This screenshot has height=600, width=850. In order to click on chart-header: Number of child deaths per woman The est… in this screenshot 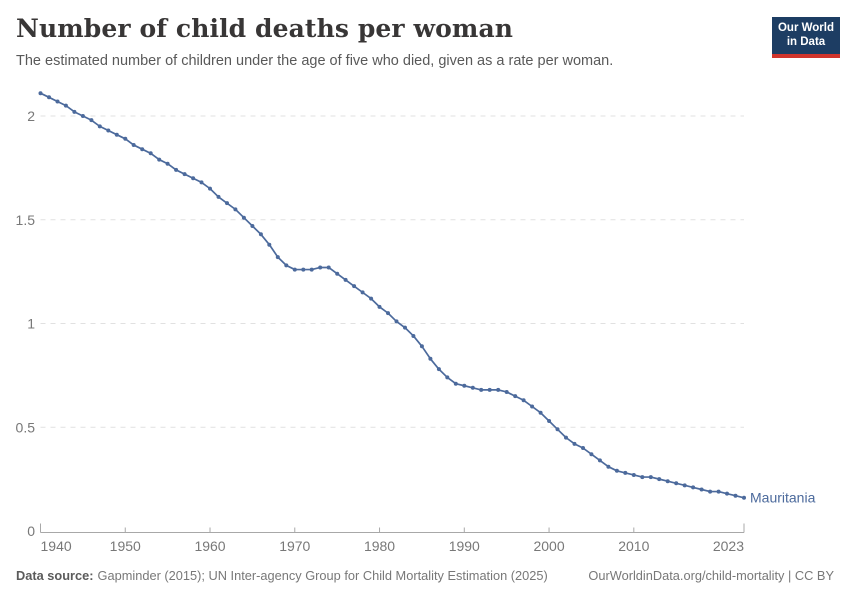, I will do `click(386, 42)`.